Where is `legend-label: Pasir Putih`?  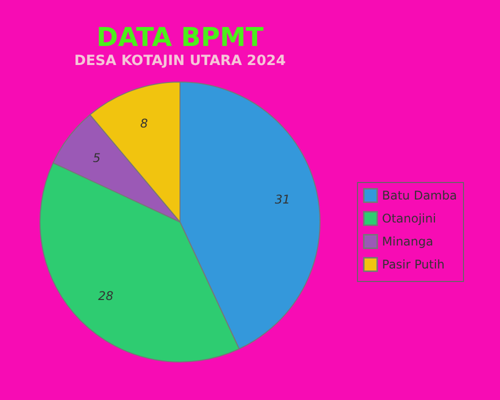
legend-label: Pasir Putih is located at coordinates (413, 265).